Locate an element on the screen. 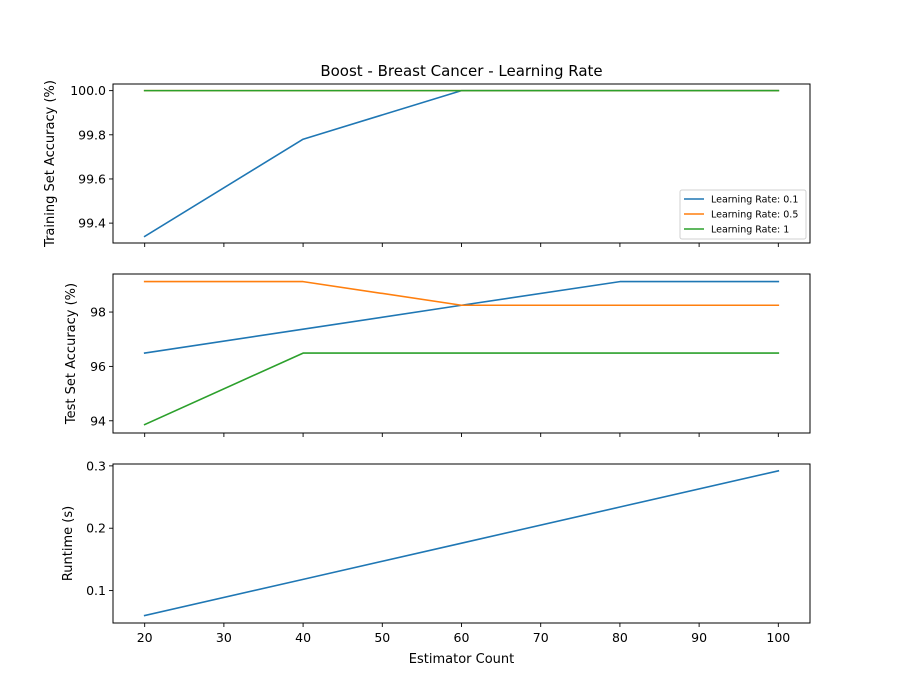  y-axis-title-training: Training Set Accuracy (%) is located at coordinates (50, 164).